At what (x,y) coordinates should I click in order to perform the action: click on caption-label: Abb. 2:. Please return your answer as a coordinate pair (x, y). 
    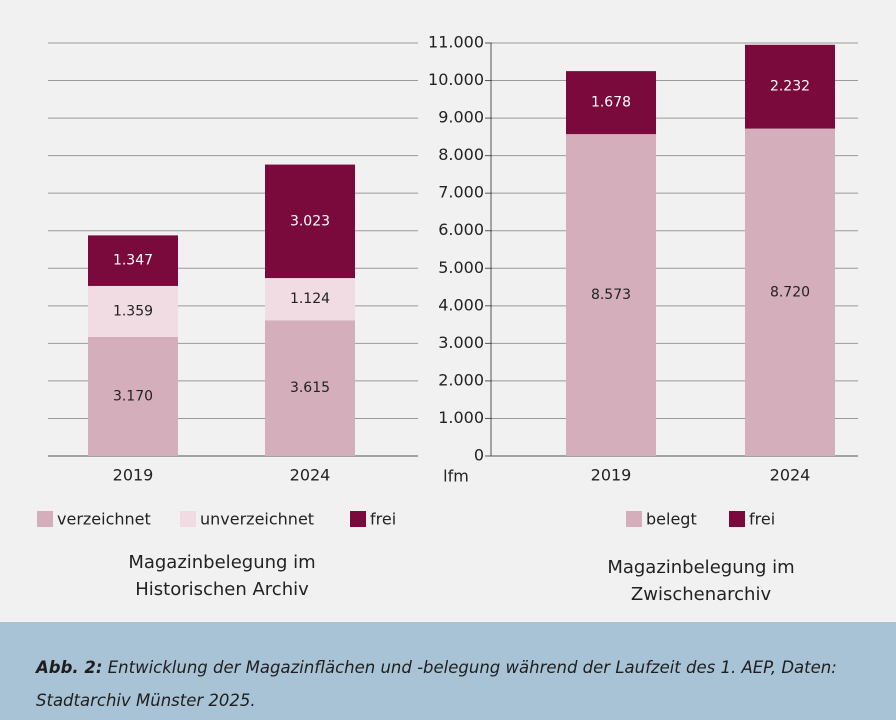
    Looking at the image, I should click on (69, 667).